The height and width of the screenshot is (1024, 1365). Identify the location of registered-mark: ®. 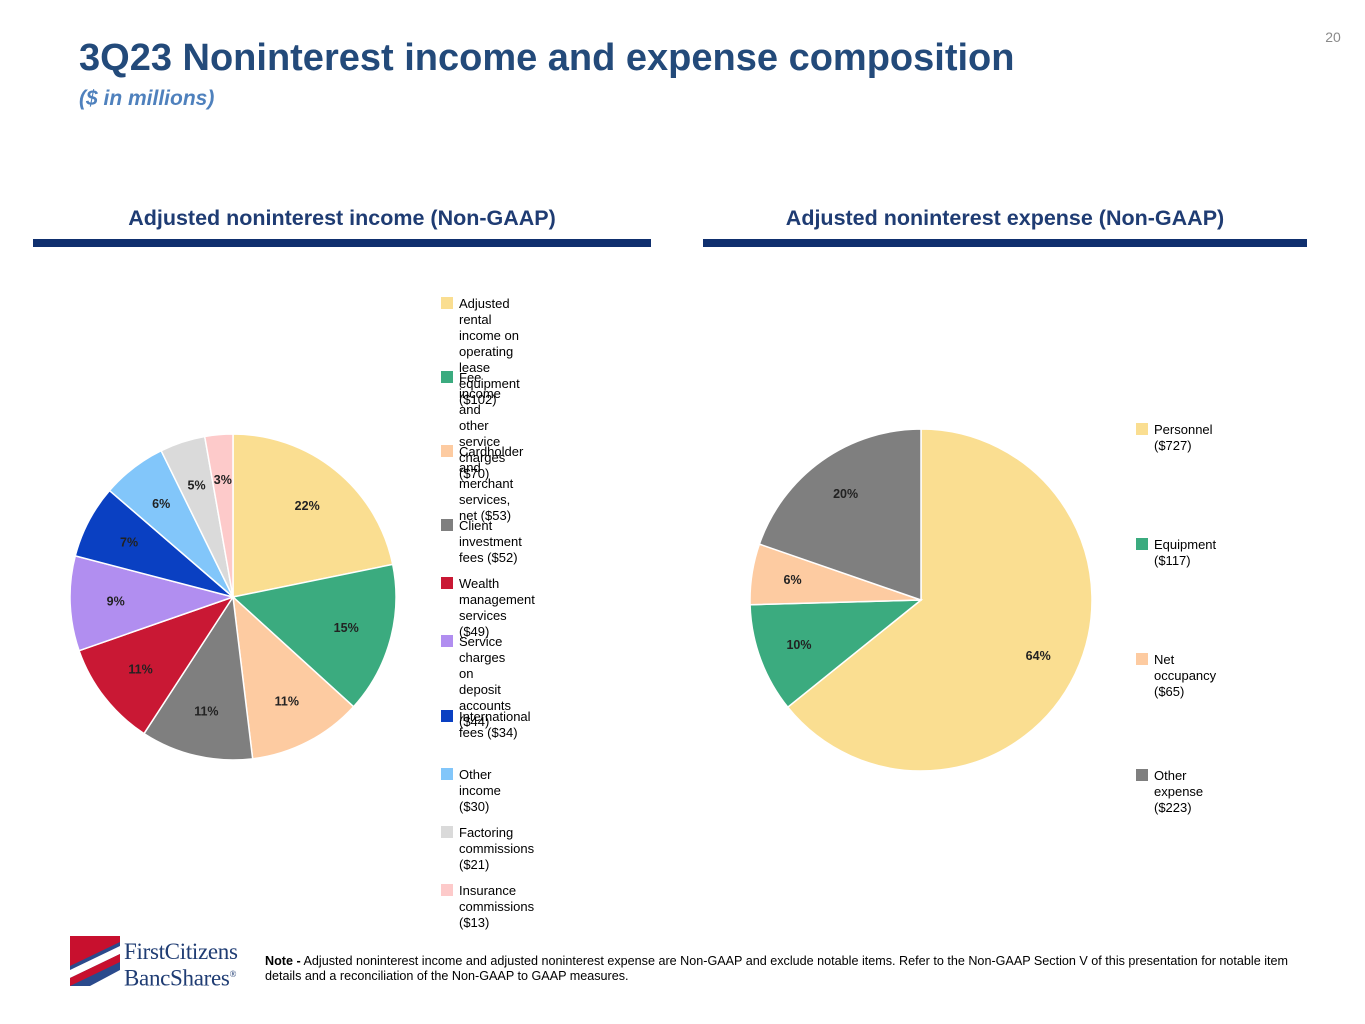
(233, 974).